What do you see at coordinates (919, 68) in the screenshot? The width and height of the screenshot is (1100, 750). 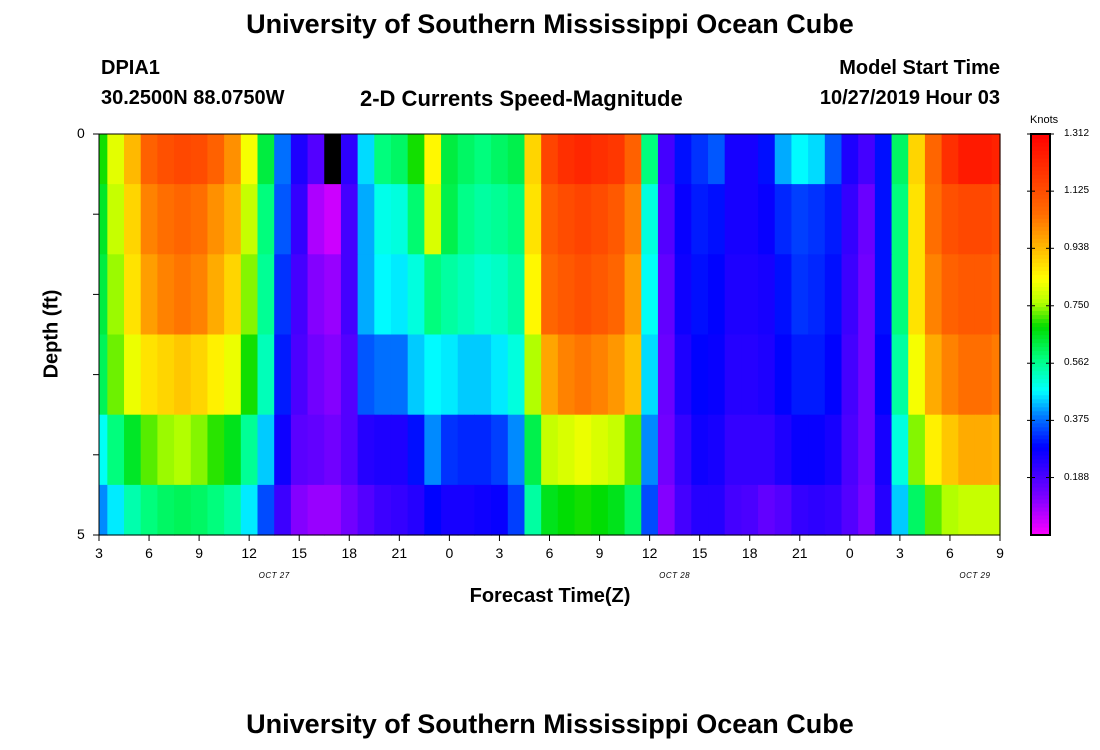 I see `model-start-label: Model Start Time` at bounding box center [919, 68].